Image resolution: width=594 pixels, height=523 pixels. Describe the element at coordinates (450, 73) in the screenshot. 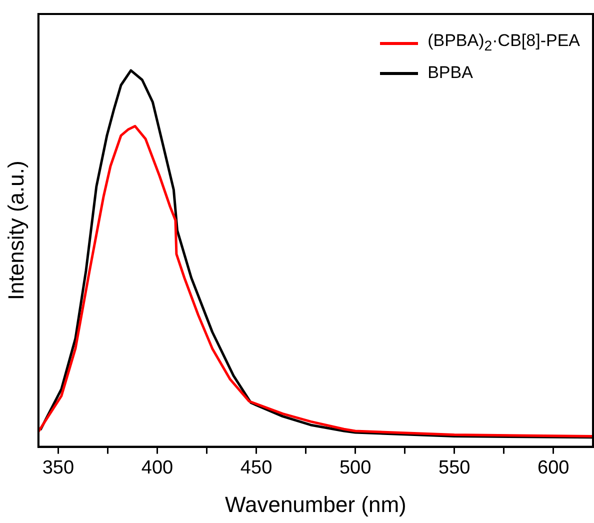

I see `legend-label: BPBA` at that location.